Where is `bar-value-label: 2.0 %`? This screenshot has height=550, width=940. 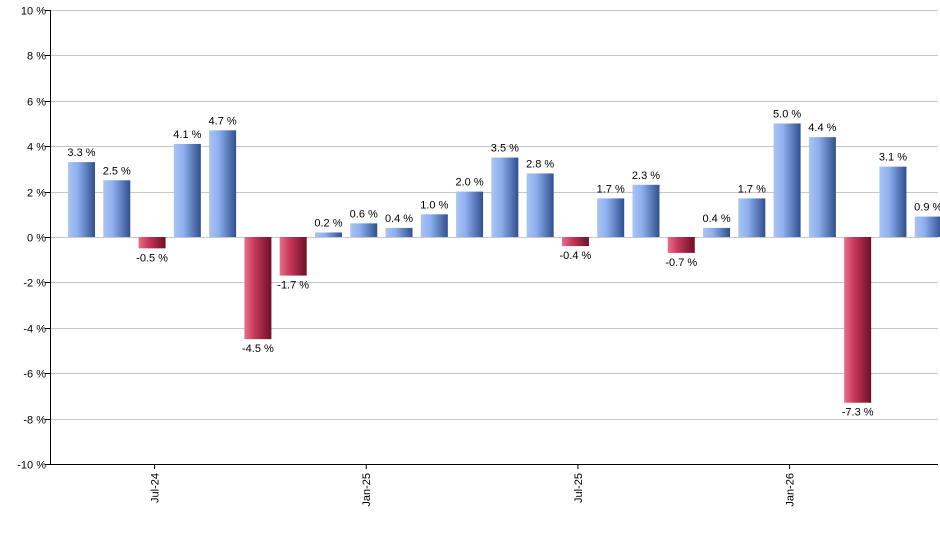
bar-value-label: 2.0 % is located at coordinates (470, 183).